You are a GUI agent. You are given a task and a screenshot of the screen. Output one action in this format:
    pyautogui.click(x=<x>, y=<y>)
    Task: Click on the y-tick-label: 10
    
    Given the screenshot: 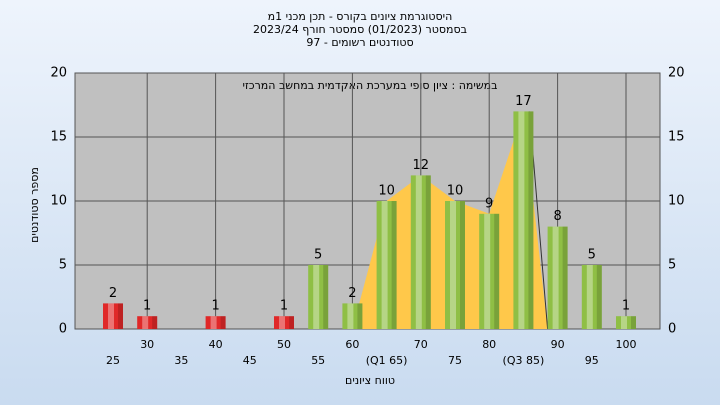 What is the action you would take?
    pyautogui.click(x=58, y=201)
    